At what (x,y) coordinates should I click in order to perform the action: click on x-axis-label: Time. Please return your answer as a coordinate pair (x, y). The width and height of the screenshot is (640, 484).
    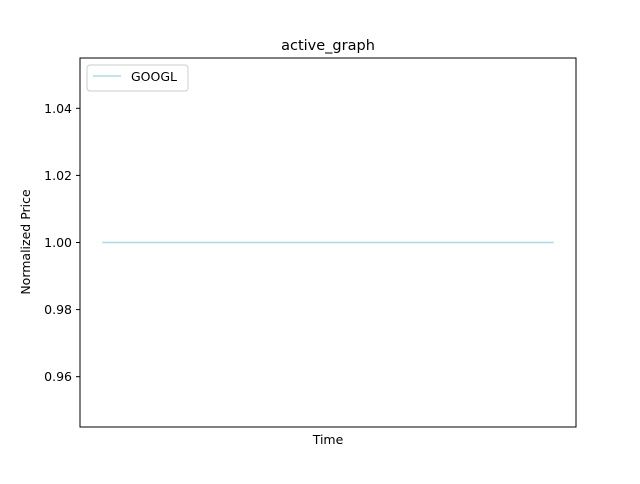
    Looking at the image, I should click on (328, 439).